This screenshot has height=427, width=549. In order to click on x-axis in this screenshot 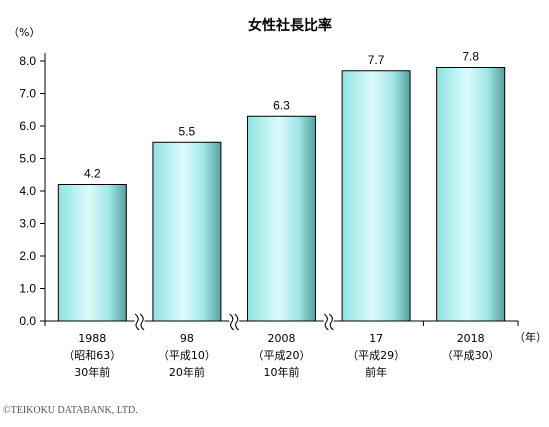, I will do `click(281, 323)`.